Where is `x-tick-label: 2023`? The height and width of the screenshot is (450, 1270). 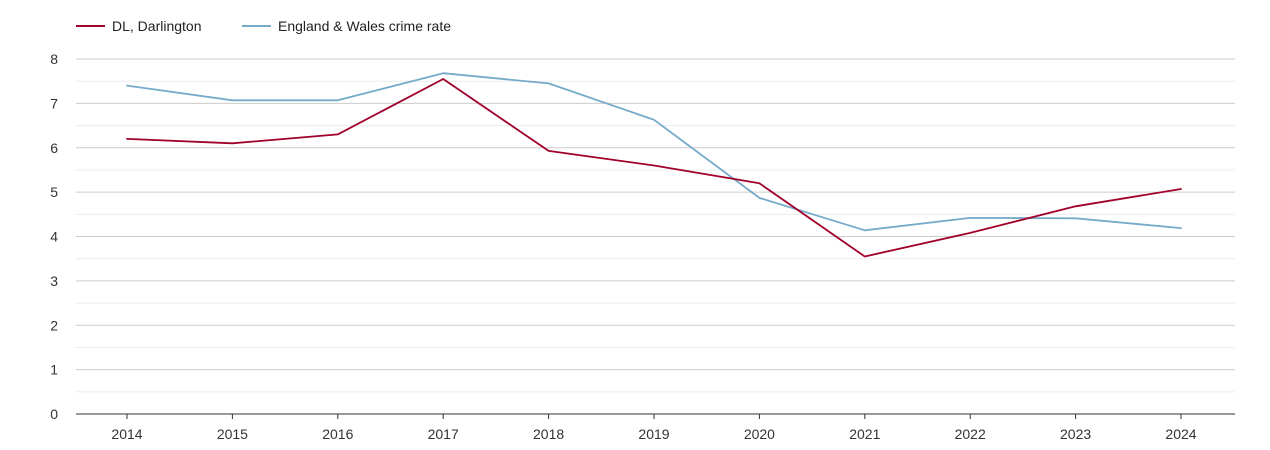
x-tick-label: 2023 is located at coordinates (1075, 434).